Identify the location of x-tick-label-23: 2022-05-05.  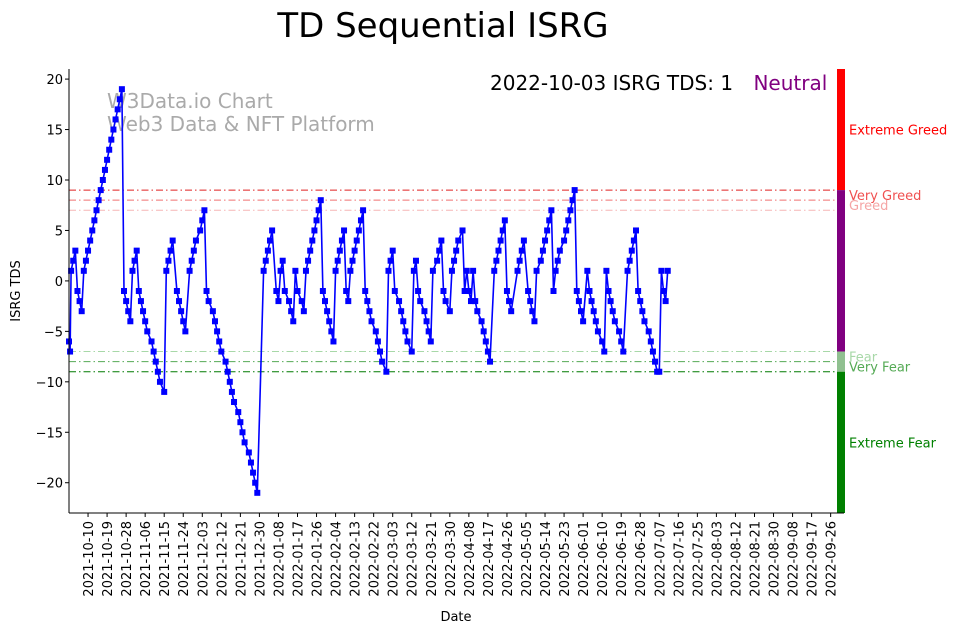
(527, 559).